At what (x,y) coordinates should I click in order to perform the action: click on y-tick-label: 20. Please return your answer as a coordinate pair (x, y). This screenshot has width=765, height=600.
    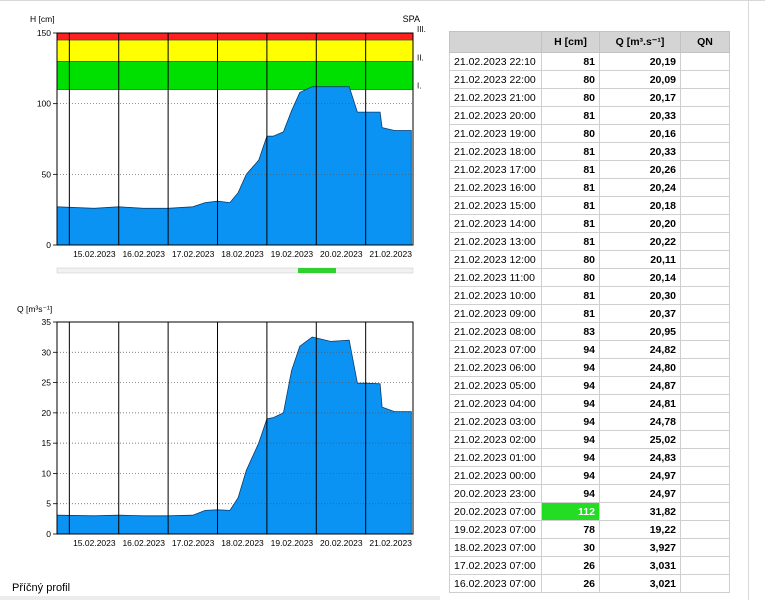
    Looking at the image, I should click on (47, 413).